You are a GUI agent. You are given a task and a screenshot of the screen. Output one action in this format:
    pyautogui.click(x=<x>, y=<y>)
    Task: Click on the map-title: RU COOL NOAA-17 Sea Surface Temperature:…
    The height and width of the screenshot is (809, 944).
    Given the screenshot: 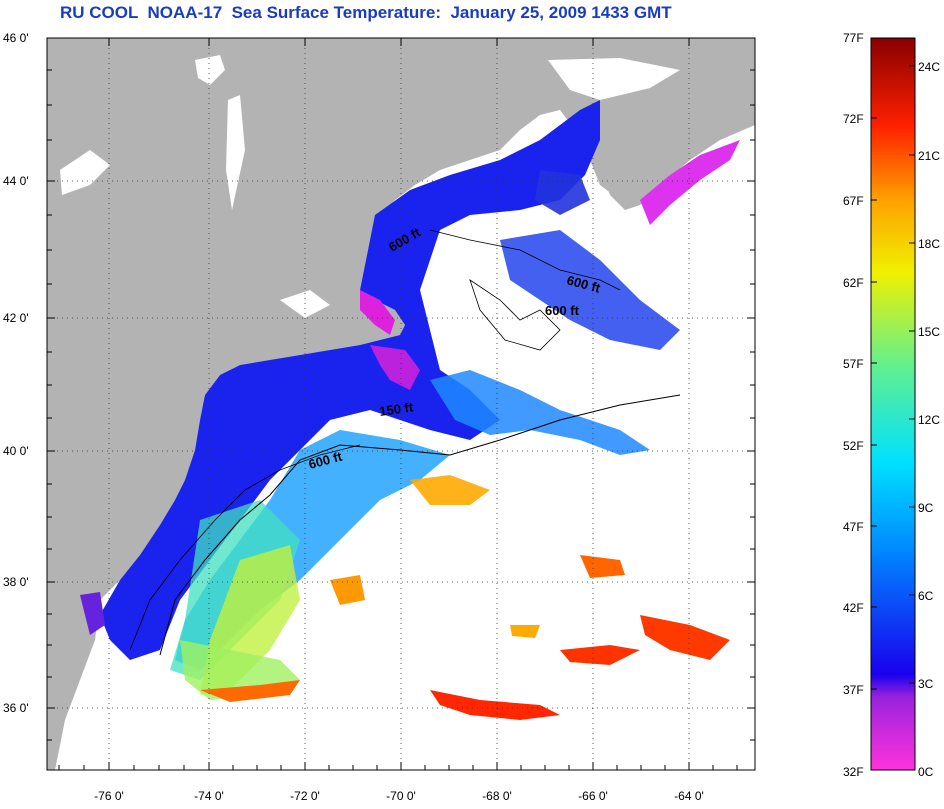 What is the action you would take?
    pyautogui.click(x=366, y=12)
    